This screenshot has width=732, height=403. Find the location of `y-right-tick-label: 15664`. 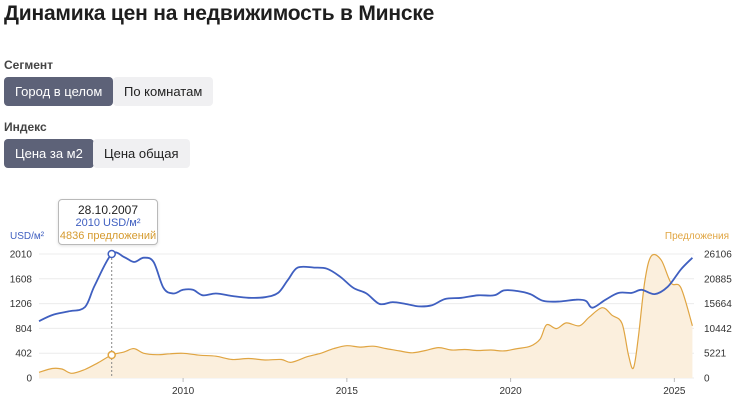

y-right-tick-label: 15664 is located at coordinates (718, 304).